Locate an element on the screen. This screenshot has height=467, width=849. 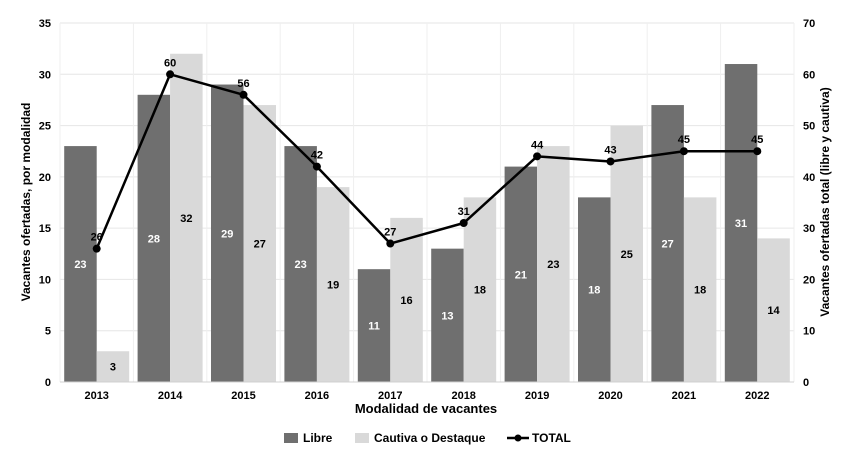
y-tick-label: 25 is located at coordinates (45, 127).